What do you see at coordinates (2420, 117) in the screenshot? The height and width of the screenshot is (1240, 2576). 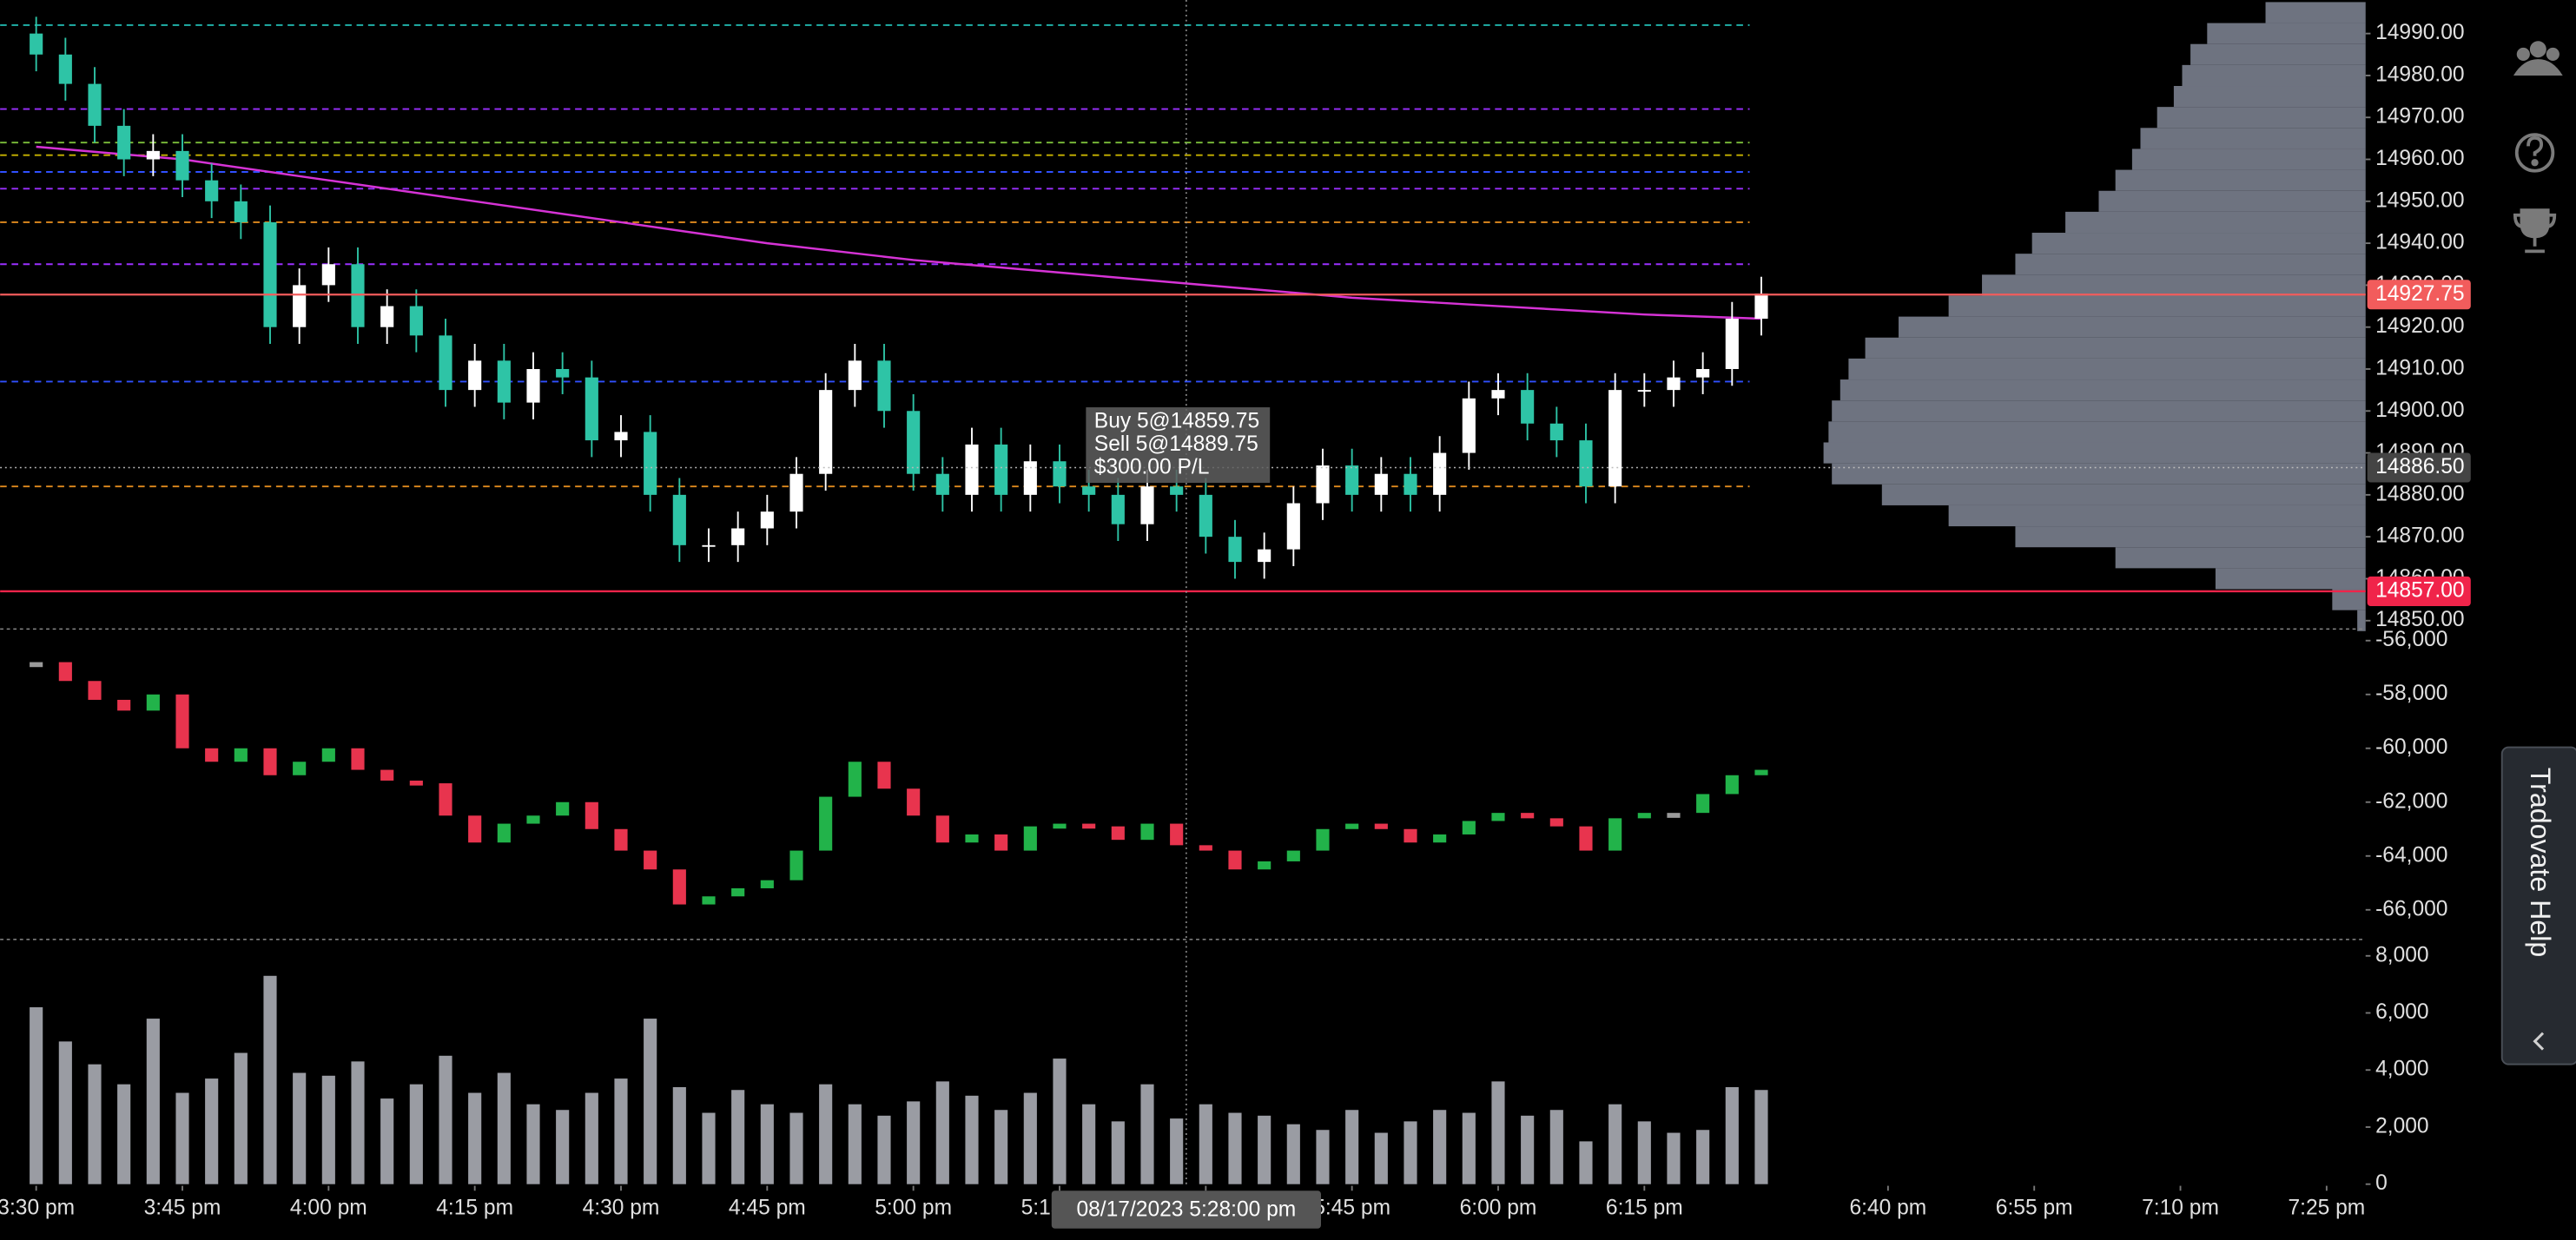 I see `y-tick-label: 14970.00` at bounding box center [2420, 117].